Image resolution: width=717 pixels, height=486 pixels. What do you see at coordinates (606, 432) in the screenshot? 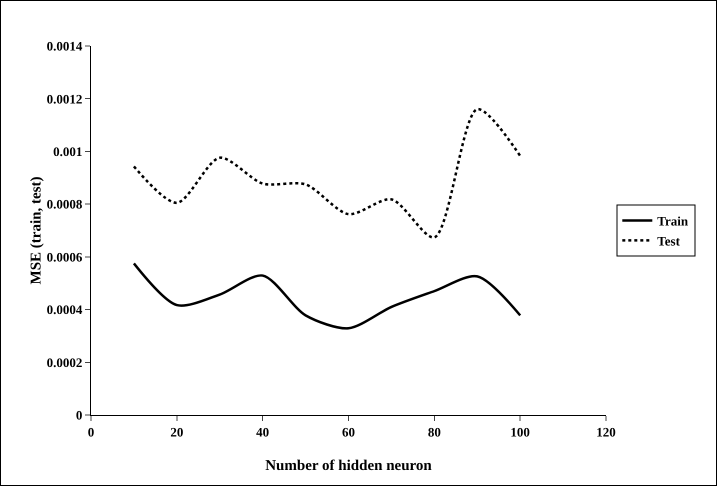
I see `x-tick-label: 120` at bounding box center [606, 432].